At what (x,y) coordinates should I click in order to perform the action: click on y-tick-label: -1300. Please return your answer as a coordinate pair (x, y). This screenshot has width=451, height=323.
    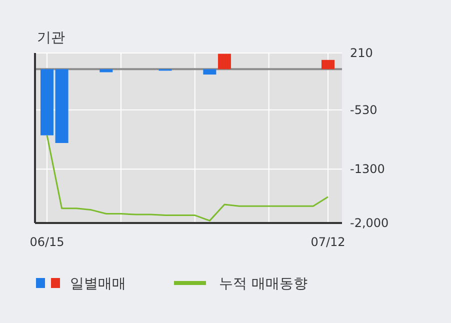
    Looking at the image, I should click on (367, 169).